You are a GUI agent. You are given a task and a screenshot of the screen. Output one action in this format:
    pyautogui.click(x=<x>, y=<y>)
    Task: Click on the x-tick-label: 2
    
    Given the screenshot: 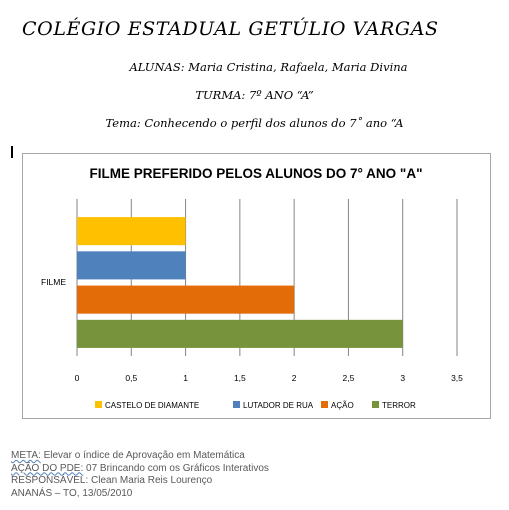 What is the action you would take?
    pyautogui.click(x=294, y=378)
    